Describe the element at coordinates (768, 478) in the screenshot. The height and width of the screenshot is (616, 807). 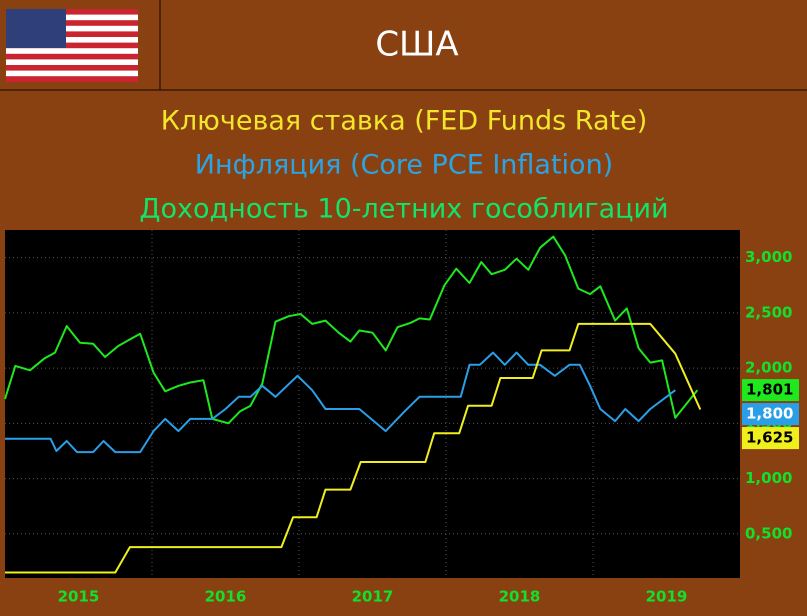
I see `y-tick-label: 1,000` at that location.